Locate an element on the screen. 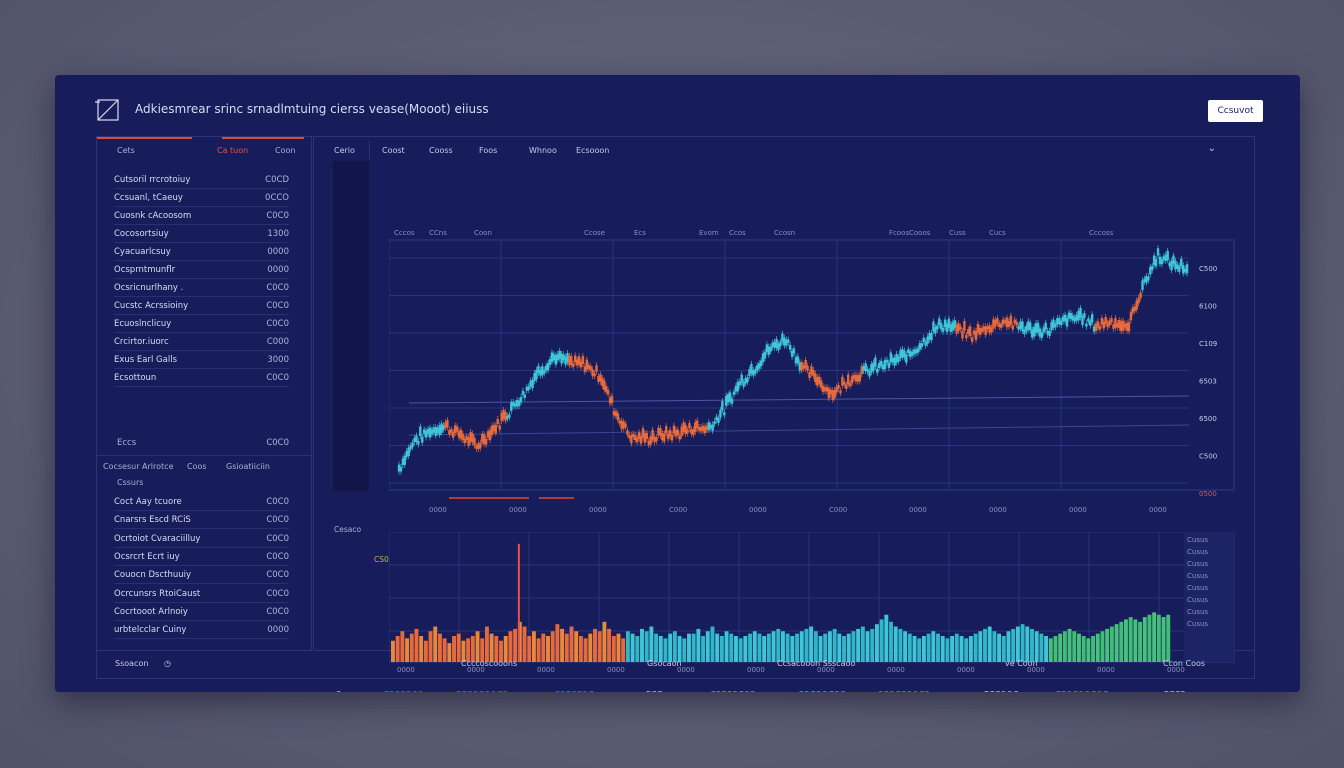 This screenshot has height=768, width=1344. watchlist-value: 0000 is located at coordinates (278, 270).